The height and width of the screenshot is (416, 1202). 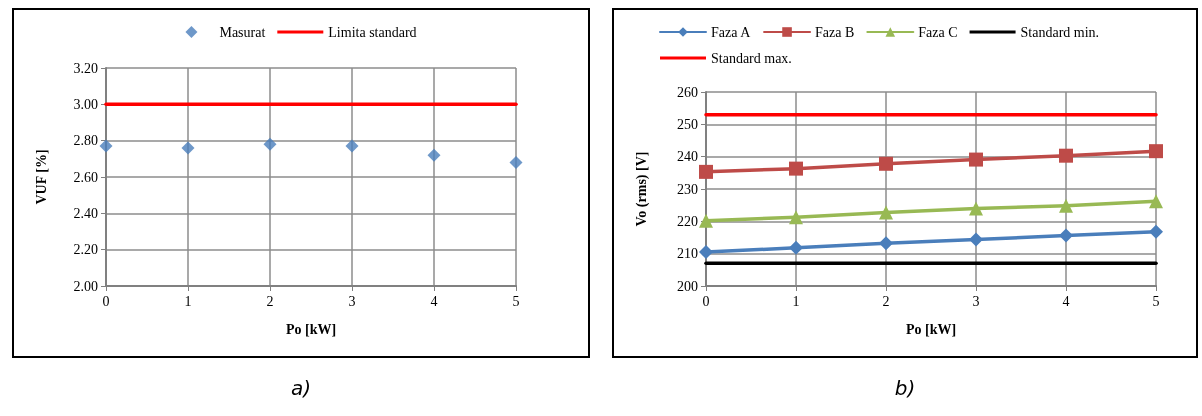 I want to click on y-tick-label: 200, so click(x=687, y=286).